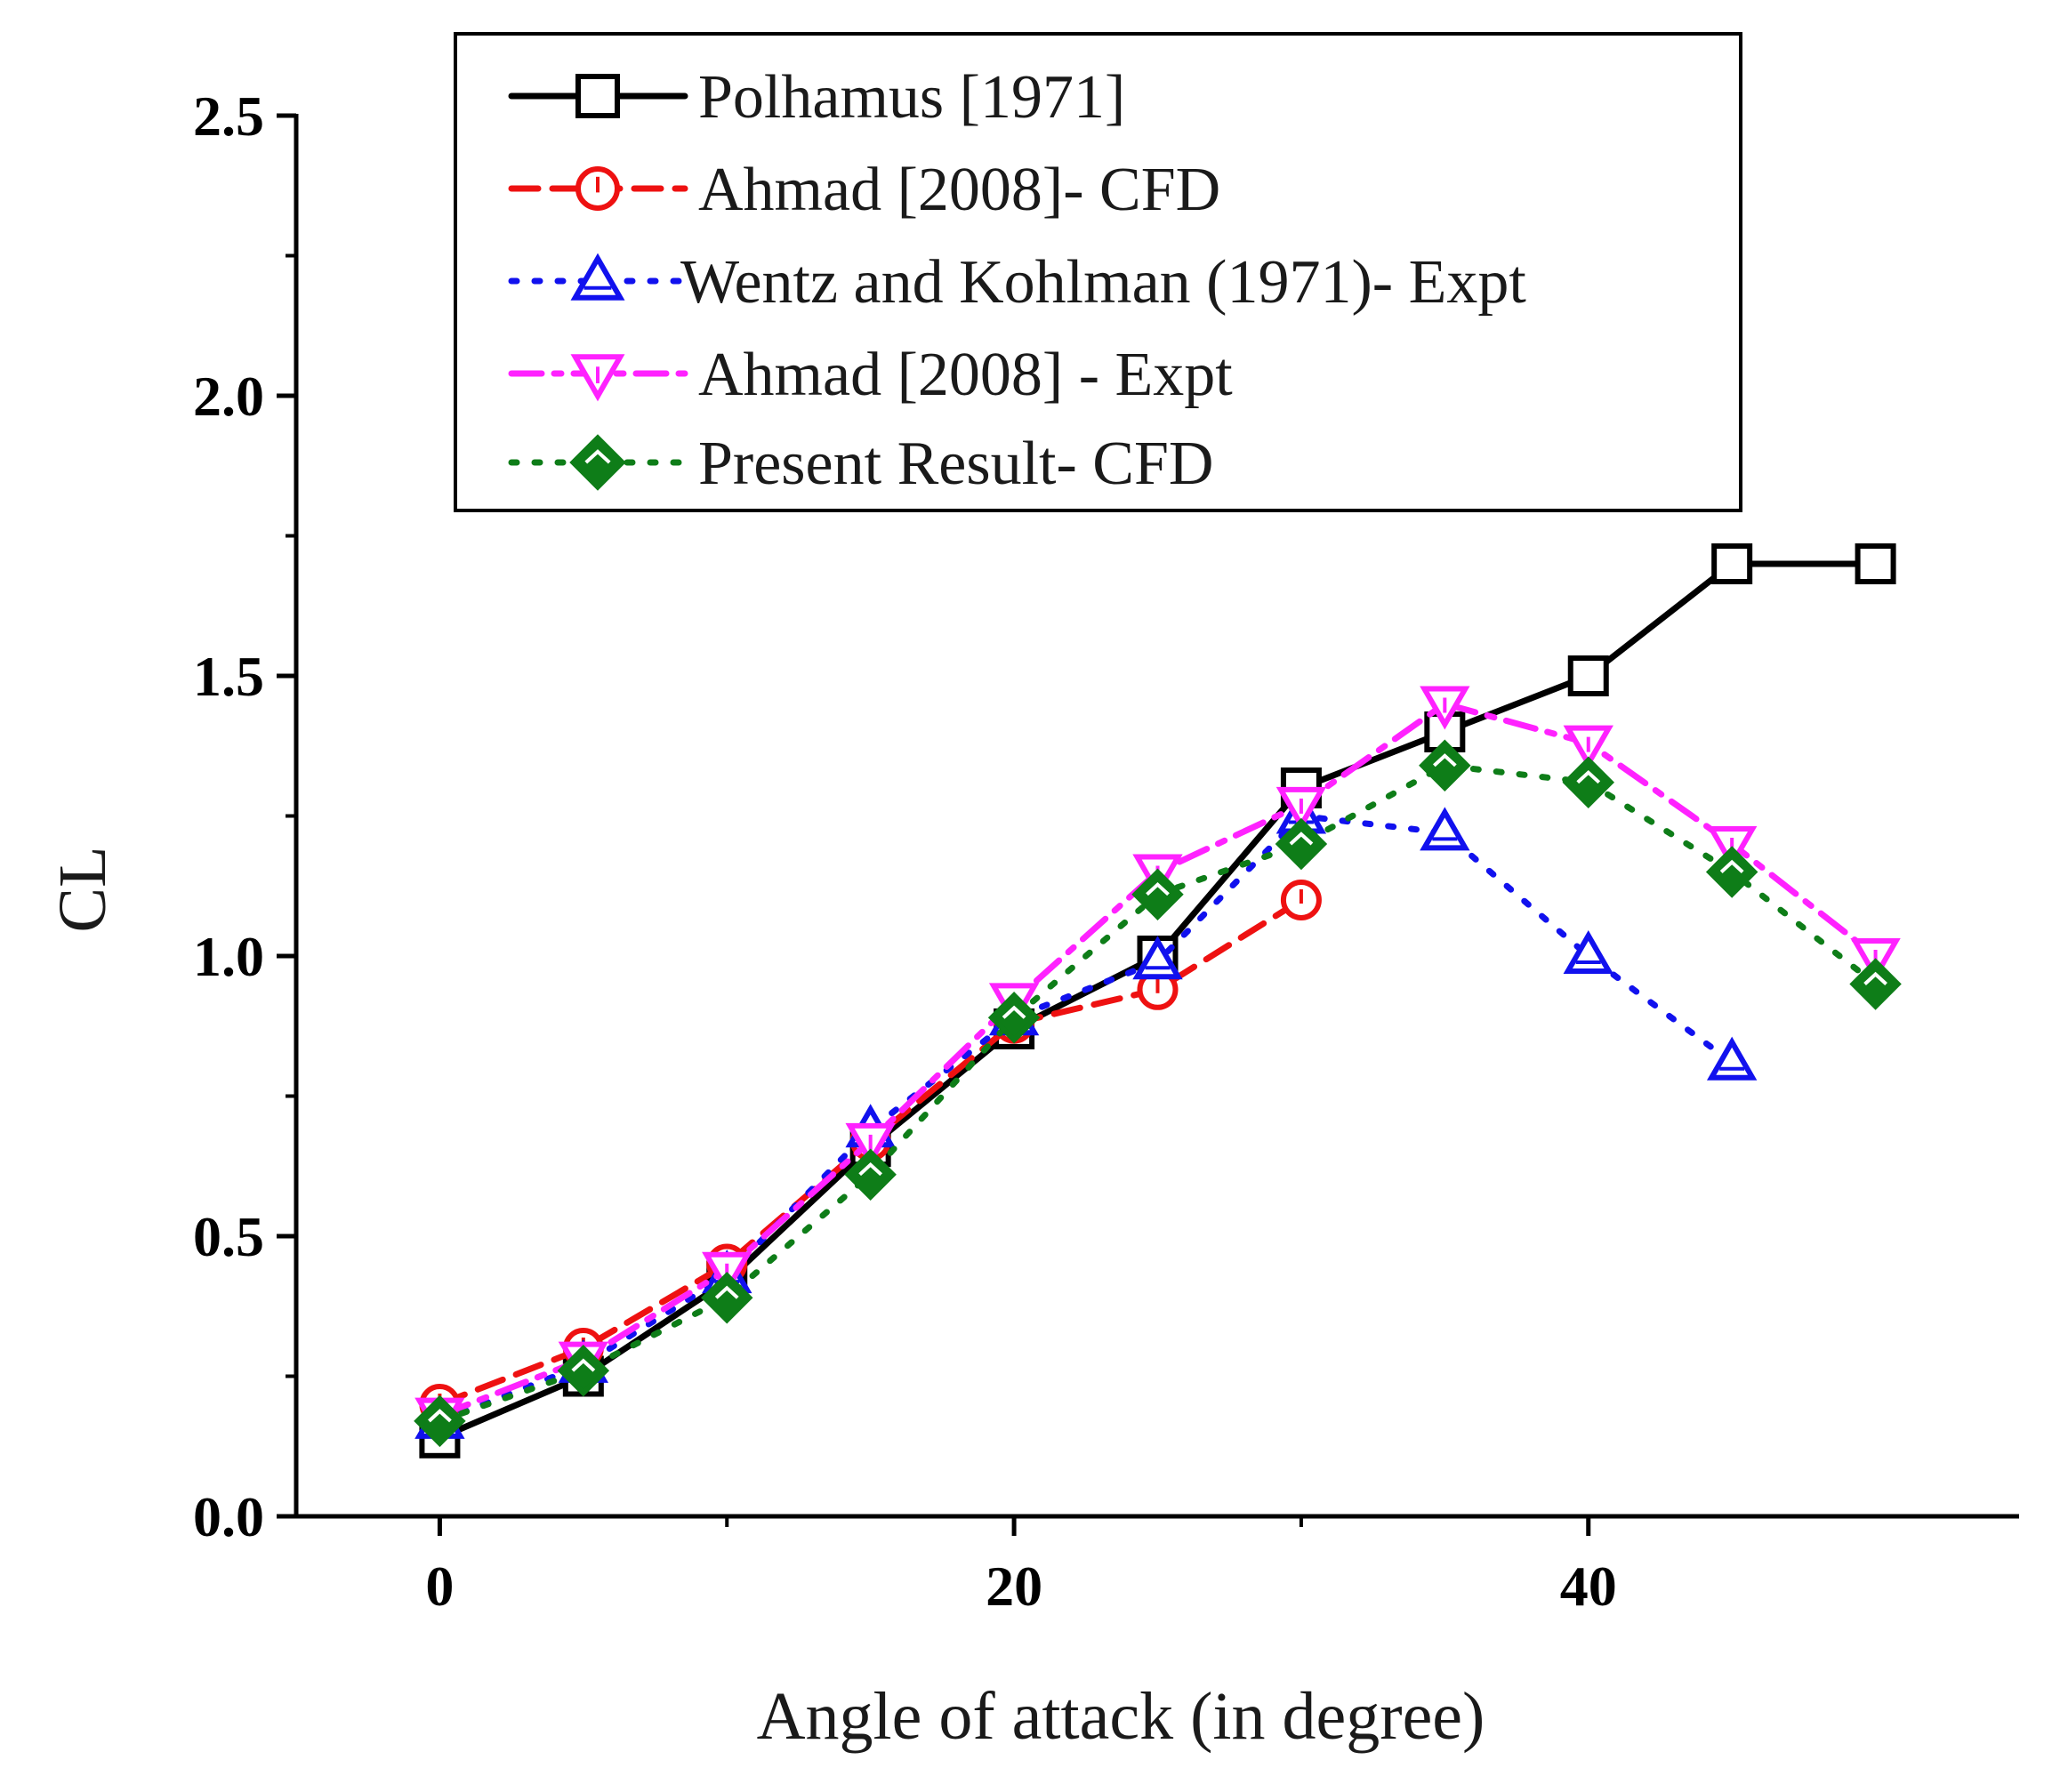 This screenshot has height=1792, width=2052. I want to click on legend-item: Ahmad [2008] - Expt, so click(870, 375).